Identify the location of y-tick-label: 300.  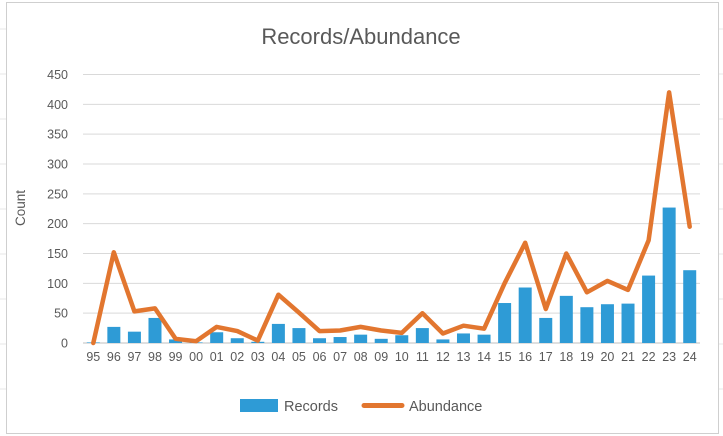
(57, 165).